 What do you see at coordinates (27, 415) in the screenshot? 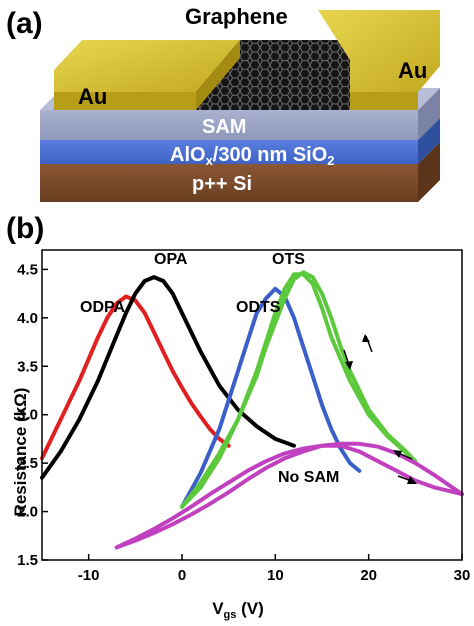
I see `y-tick-label: 3.0` at bounding box center [27, 415].